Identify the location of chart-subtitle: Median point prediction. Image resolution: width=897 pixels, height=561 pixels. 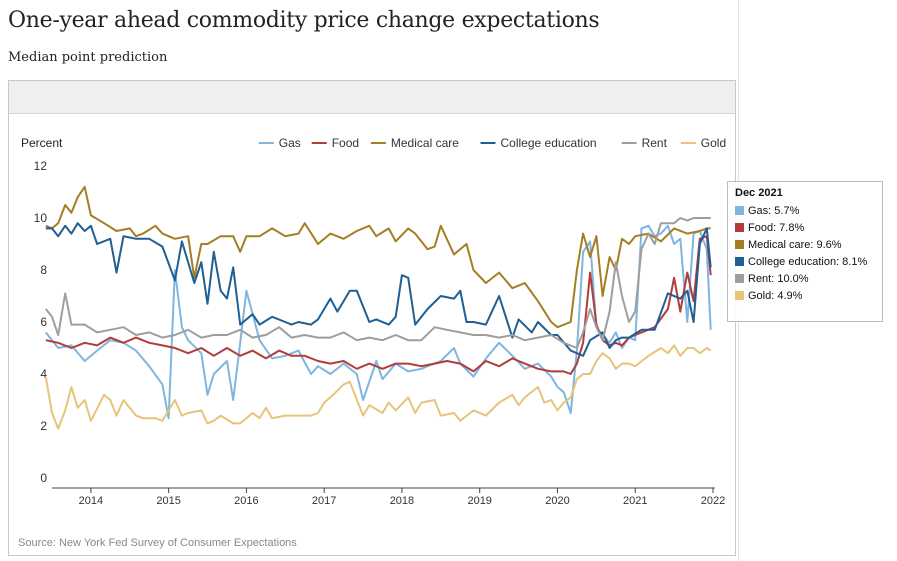
(88, 57).